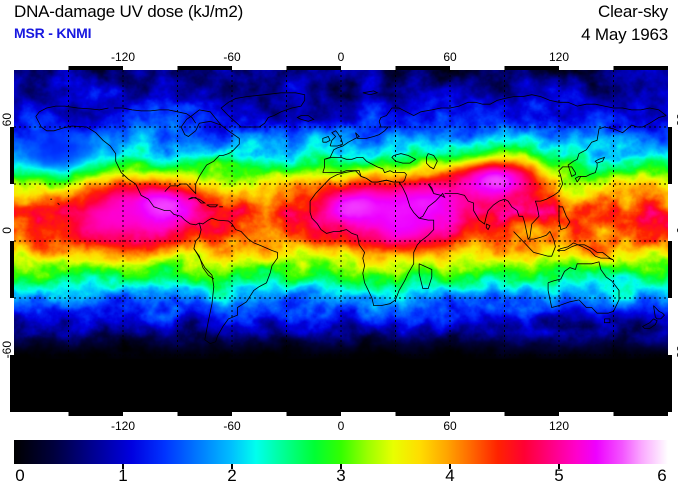  What do you see at coordinates (559, 57) in the screenshot?
I see `x-axis-tick-label-top: 120` at bounding box center [559, 57].